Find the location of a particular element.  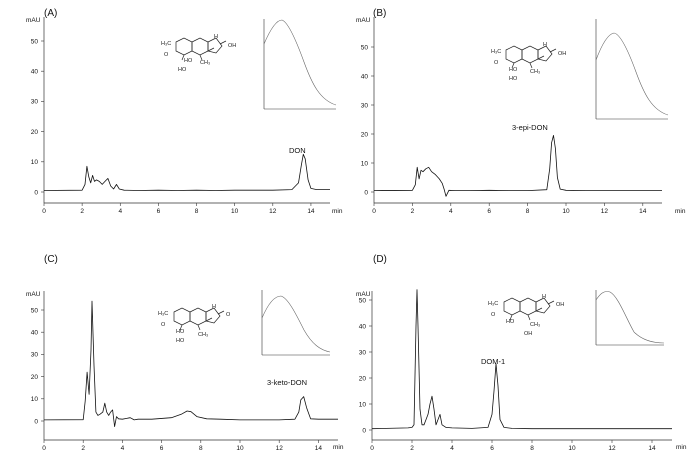

peak-label: DOM-1 is located at coordinates (493, 361).